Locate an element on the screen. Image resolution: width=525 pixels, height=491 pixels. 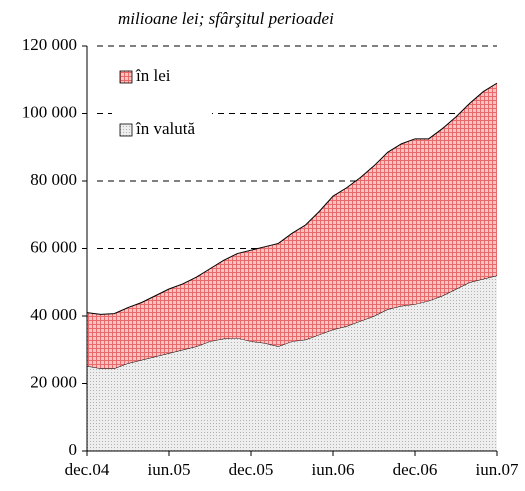
y-tick-label: 120 000 is located at coordinates (49, 44).